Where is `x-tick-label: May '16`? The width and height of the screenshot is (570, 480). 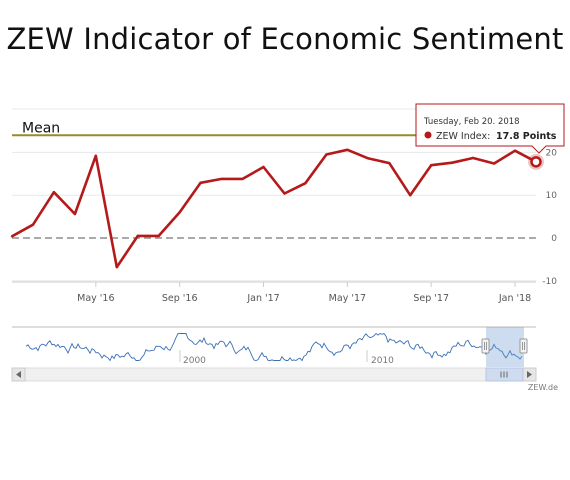 x-tick-label: May '16 is located at coordinates (95, 298).